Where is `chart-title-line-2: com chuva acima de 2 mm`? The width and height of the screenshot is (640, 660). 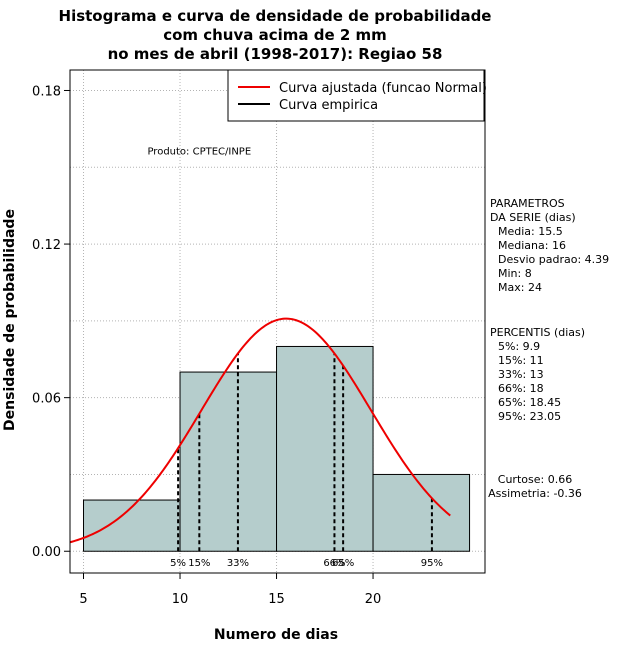 chart-title-line-2: com chuva acima de 2 mm is located at coordinates (275, 35).